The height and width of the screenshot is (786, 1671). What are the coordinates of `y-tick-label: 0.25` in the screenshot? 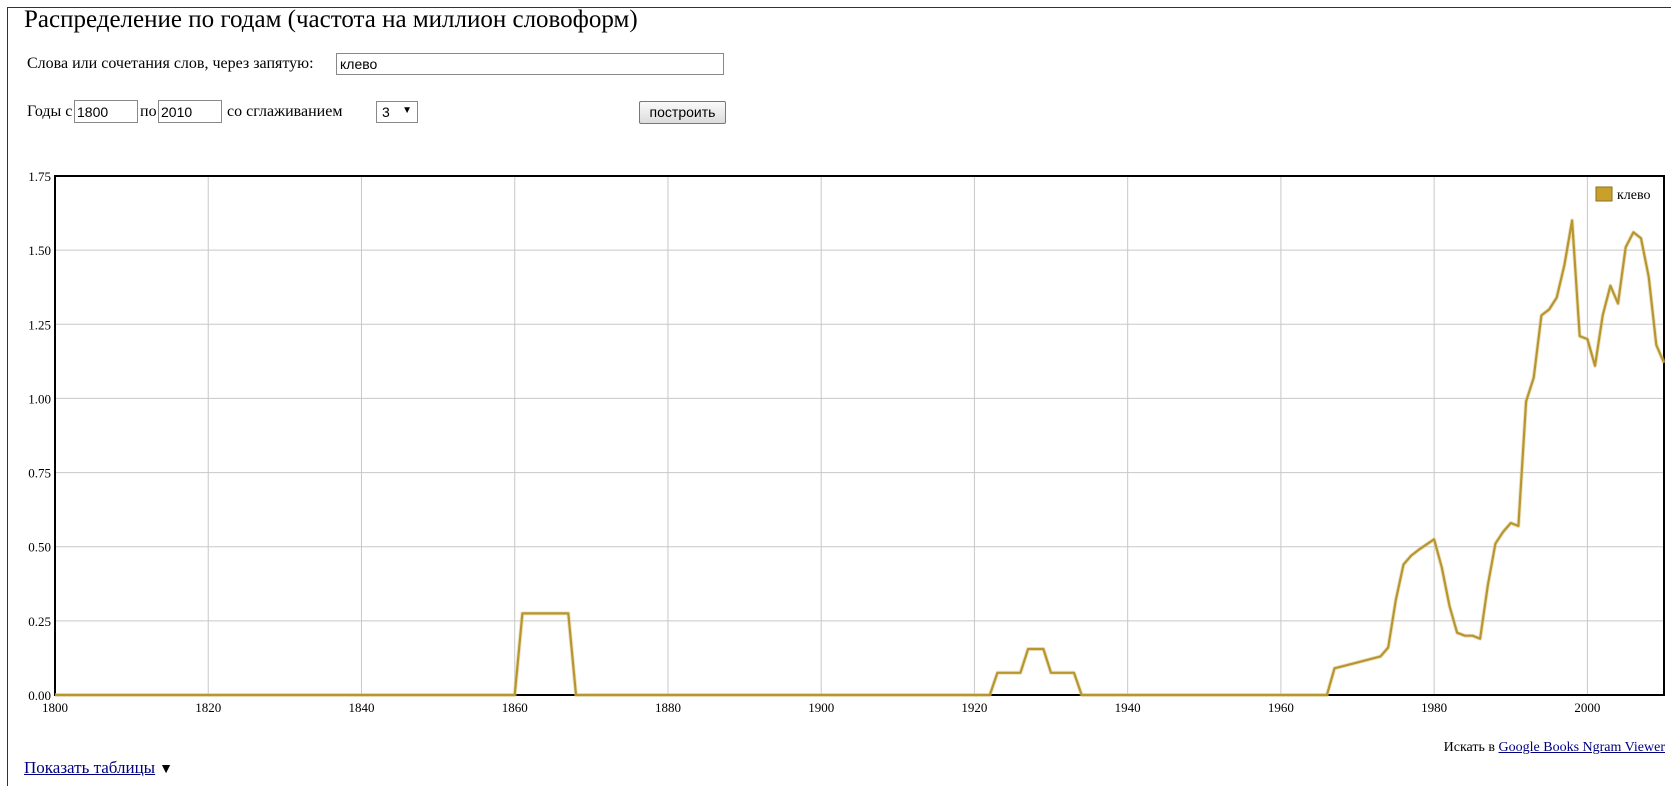 It's located at (39, 621).